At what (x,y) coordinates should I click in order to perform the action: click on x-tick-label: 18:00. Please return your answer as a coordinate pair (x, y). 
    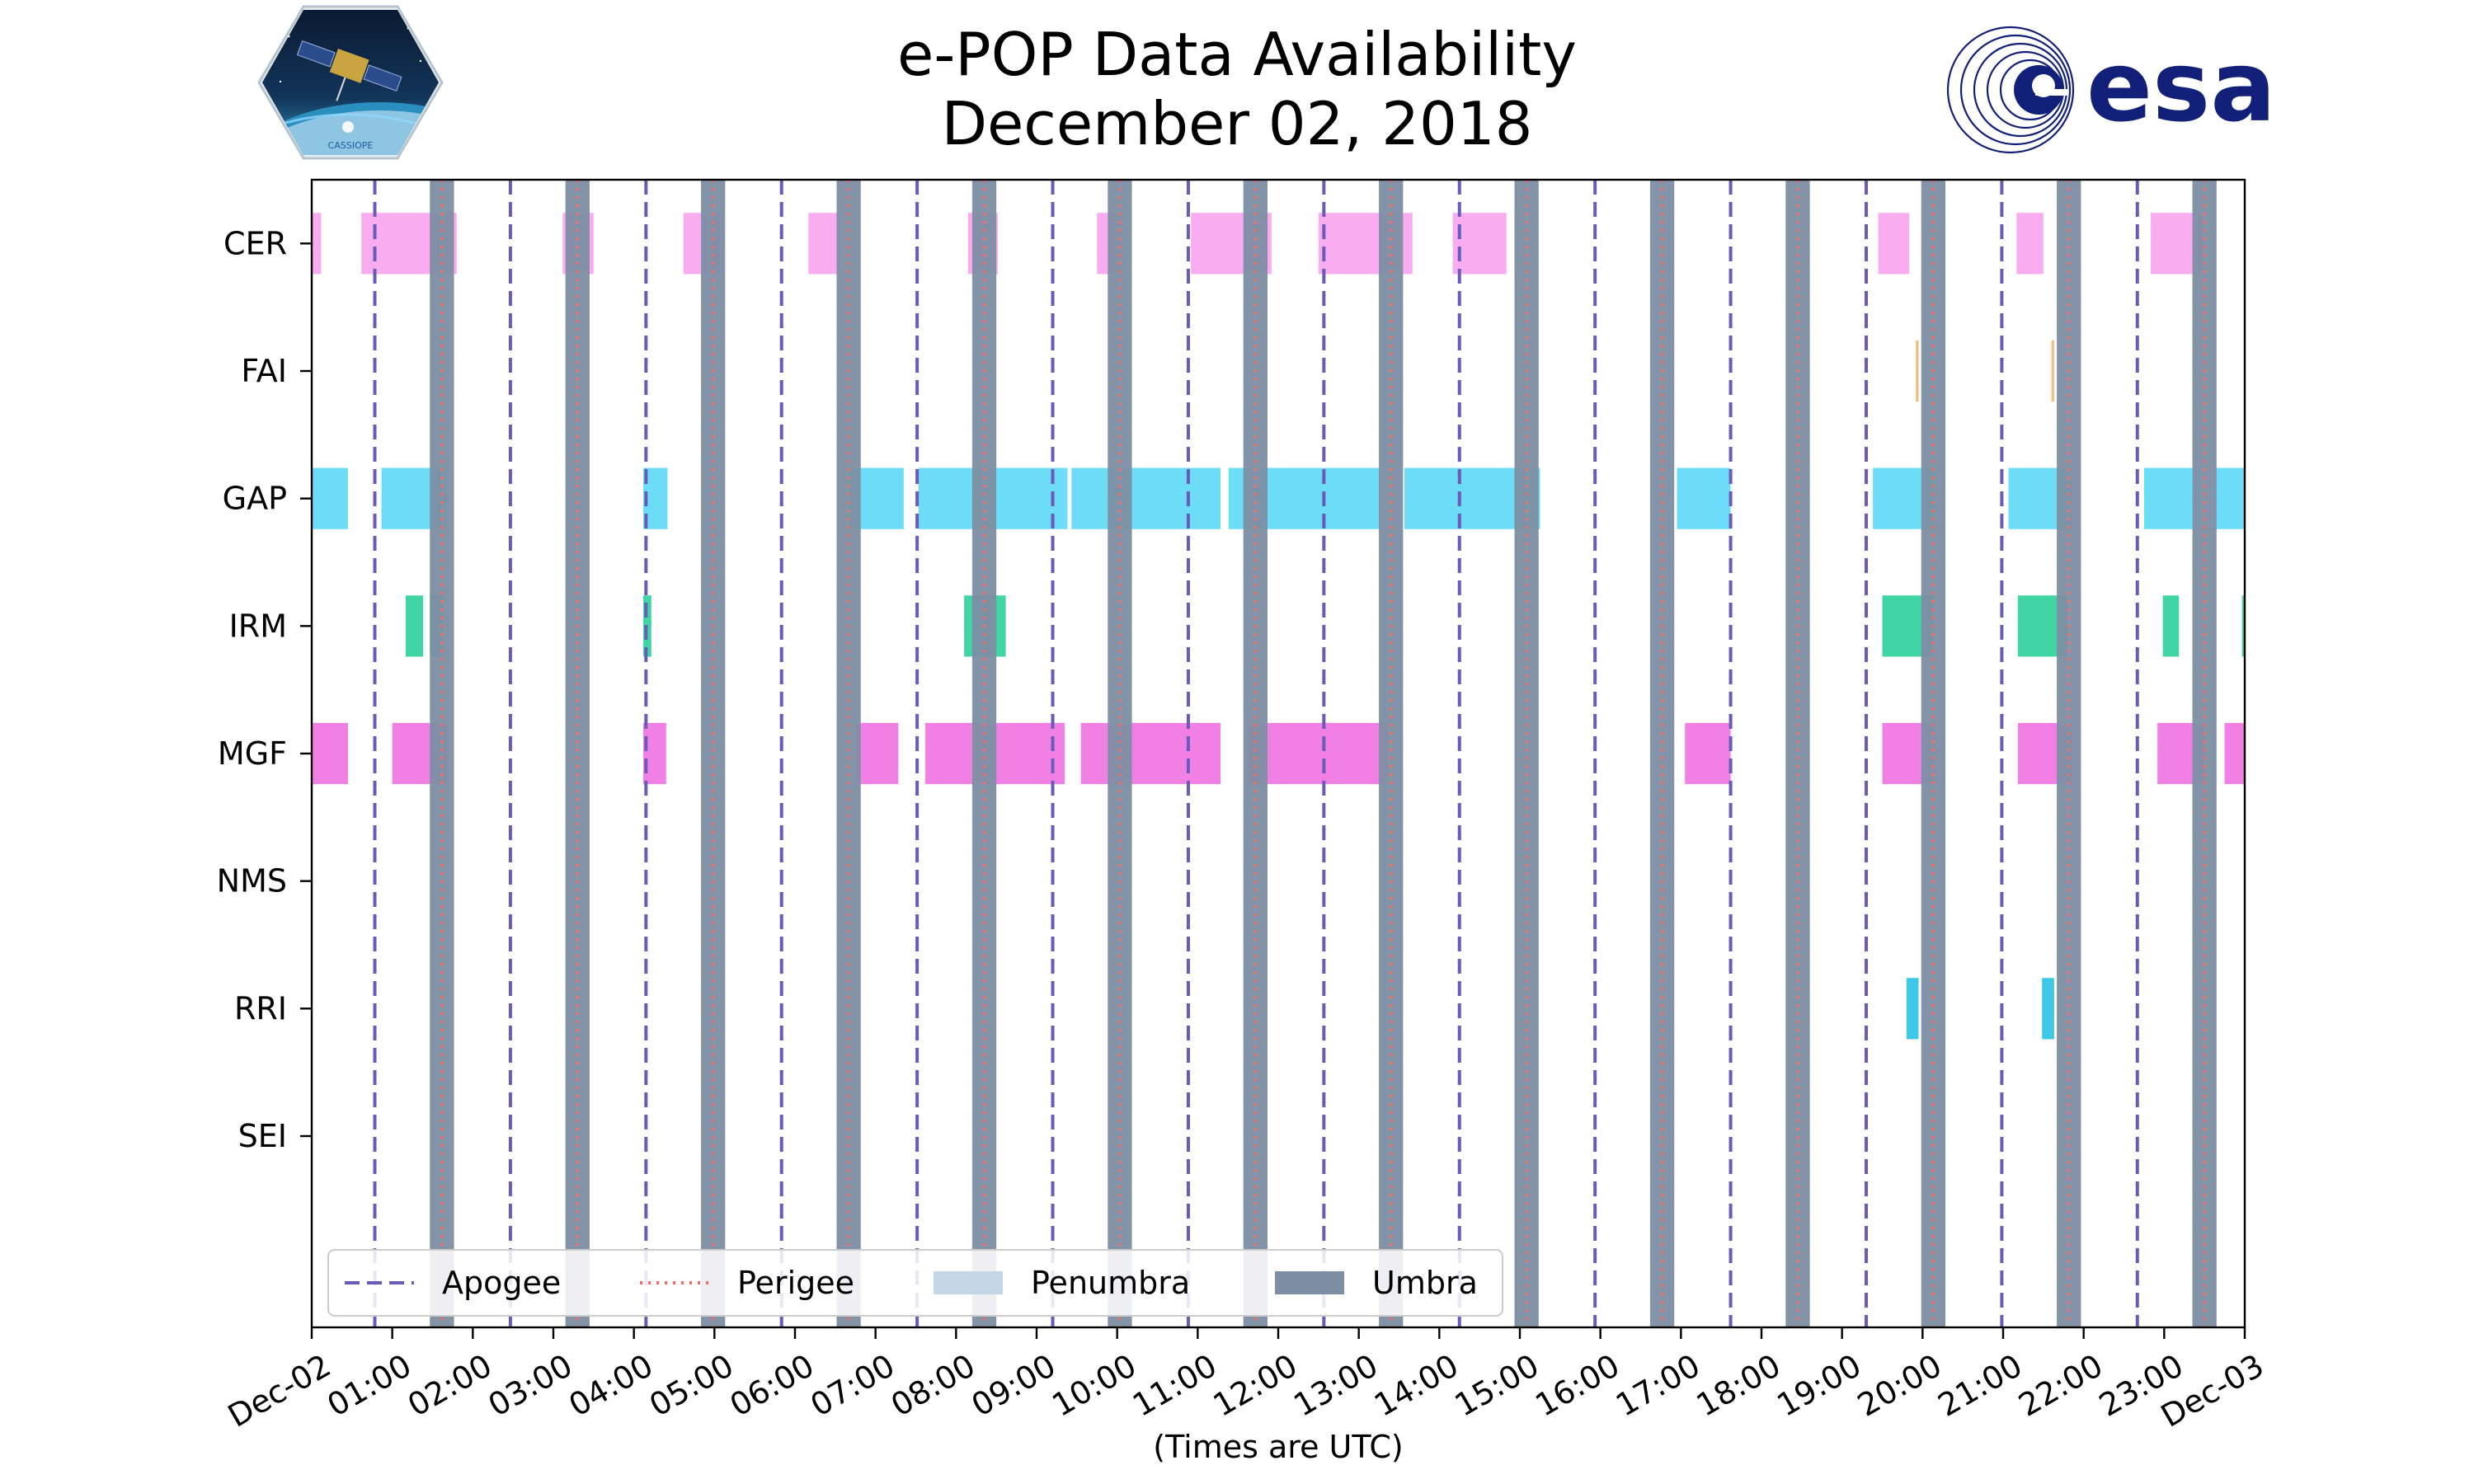
    Looking at the image, I should click on (1739, 1385).